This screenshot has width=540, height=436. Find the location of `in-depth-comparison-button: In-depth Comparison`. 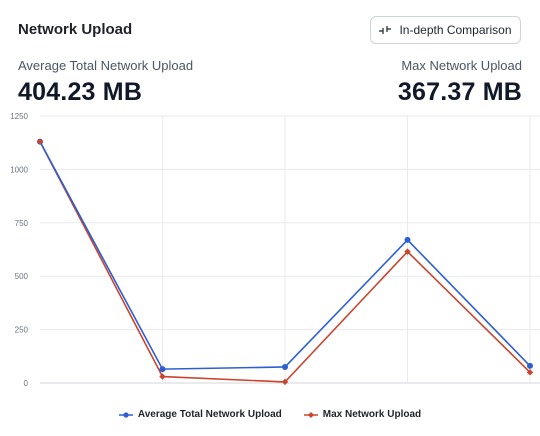

in-depth-comparison-button: In-depth Comparison is located at coordinates (445, 30).